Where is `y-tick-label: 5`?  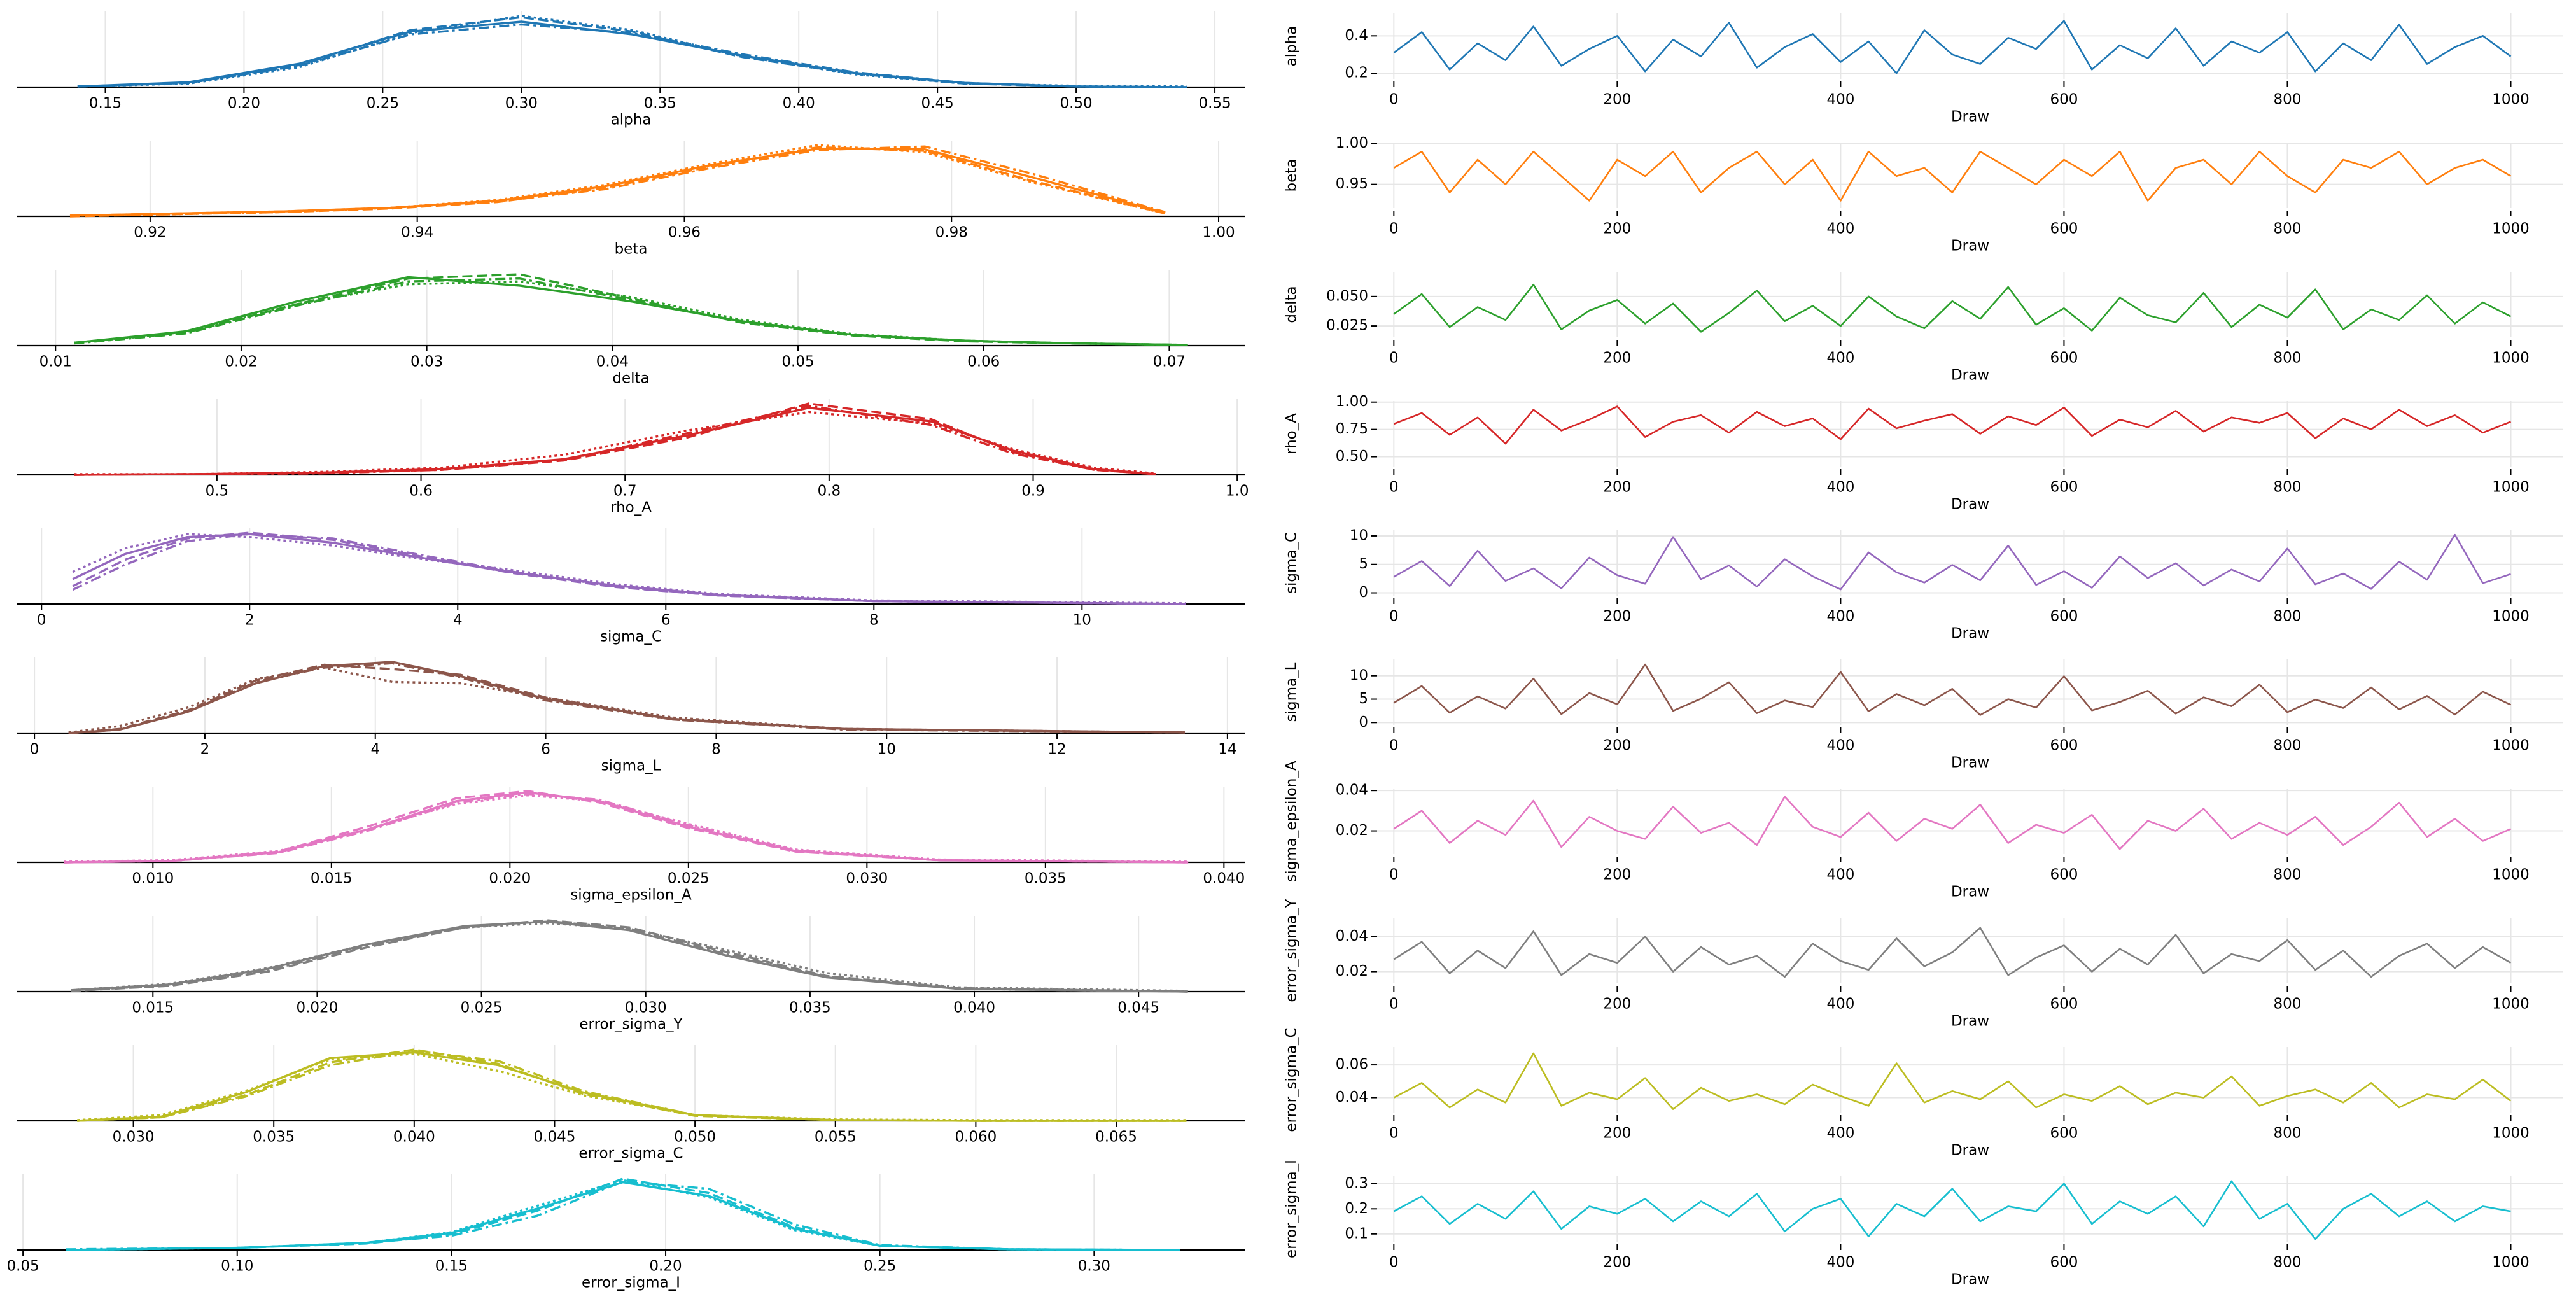
y-tick-label: 5 is located at coordinates (1363, 699).